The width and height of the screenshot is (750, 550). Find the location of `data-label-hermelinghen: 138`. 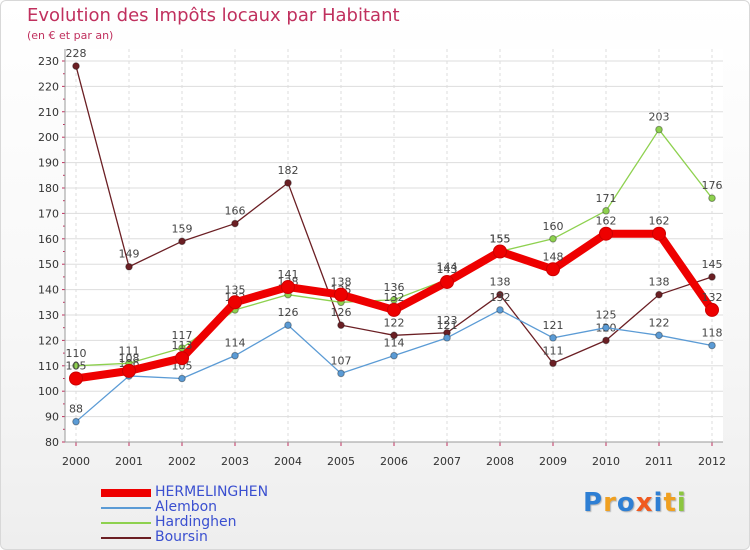

data-label-hermelinghen: 138 is located at coordinates (341, 282).